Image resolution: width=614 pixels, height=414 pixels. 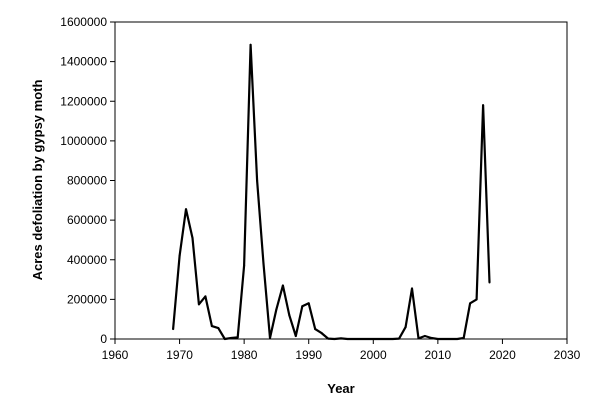 What do you see at coordinates (179, 355) in the screenshot?
I see `x-tick-label: 1970` at bounding box center [179, 355].